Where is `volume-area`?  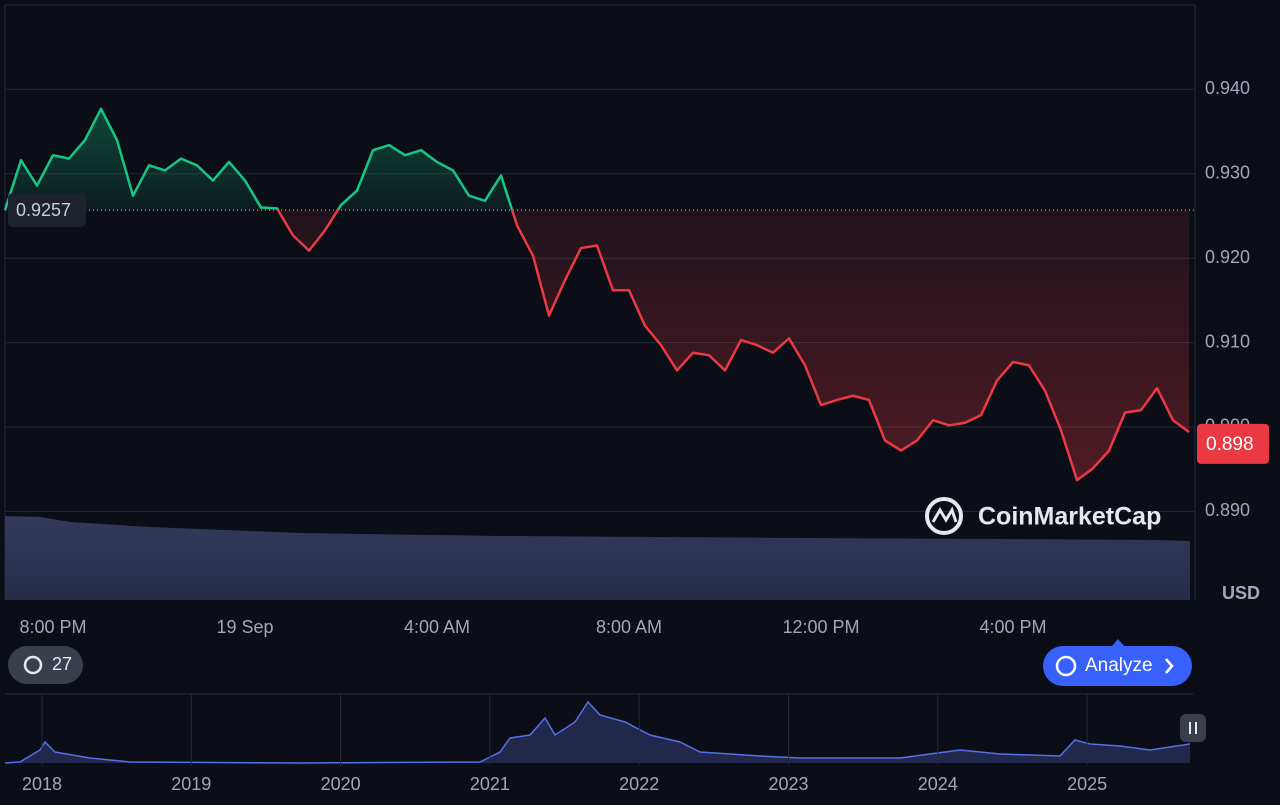 volume-area is located at coordinates (597, 558).